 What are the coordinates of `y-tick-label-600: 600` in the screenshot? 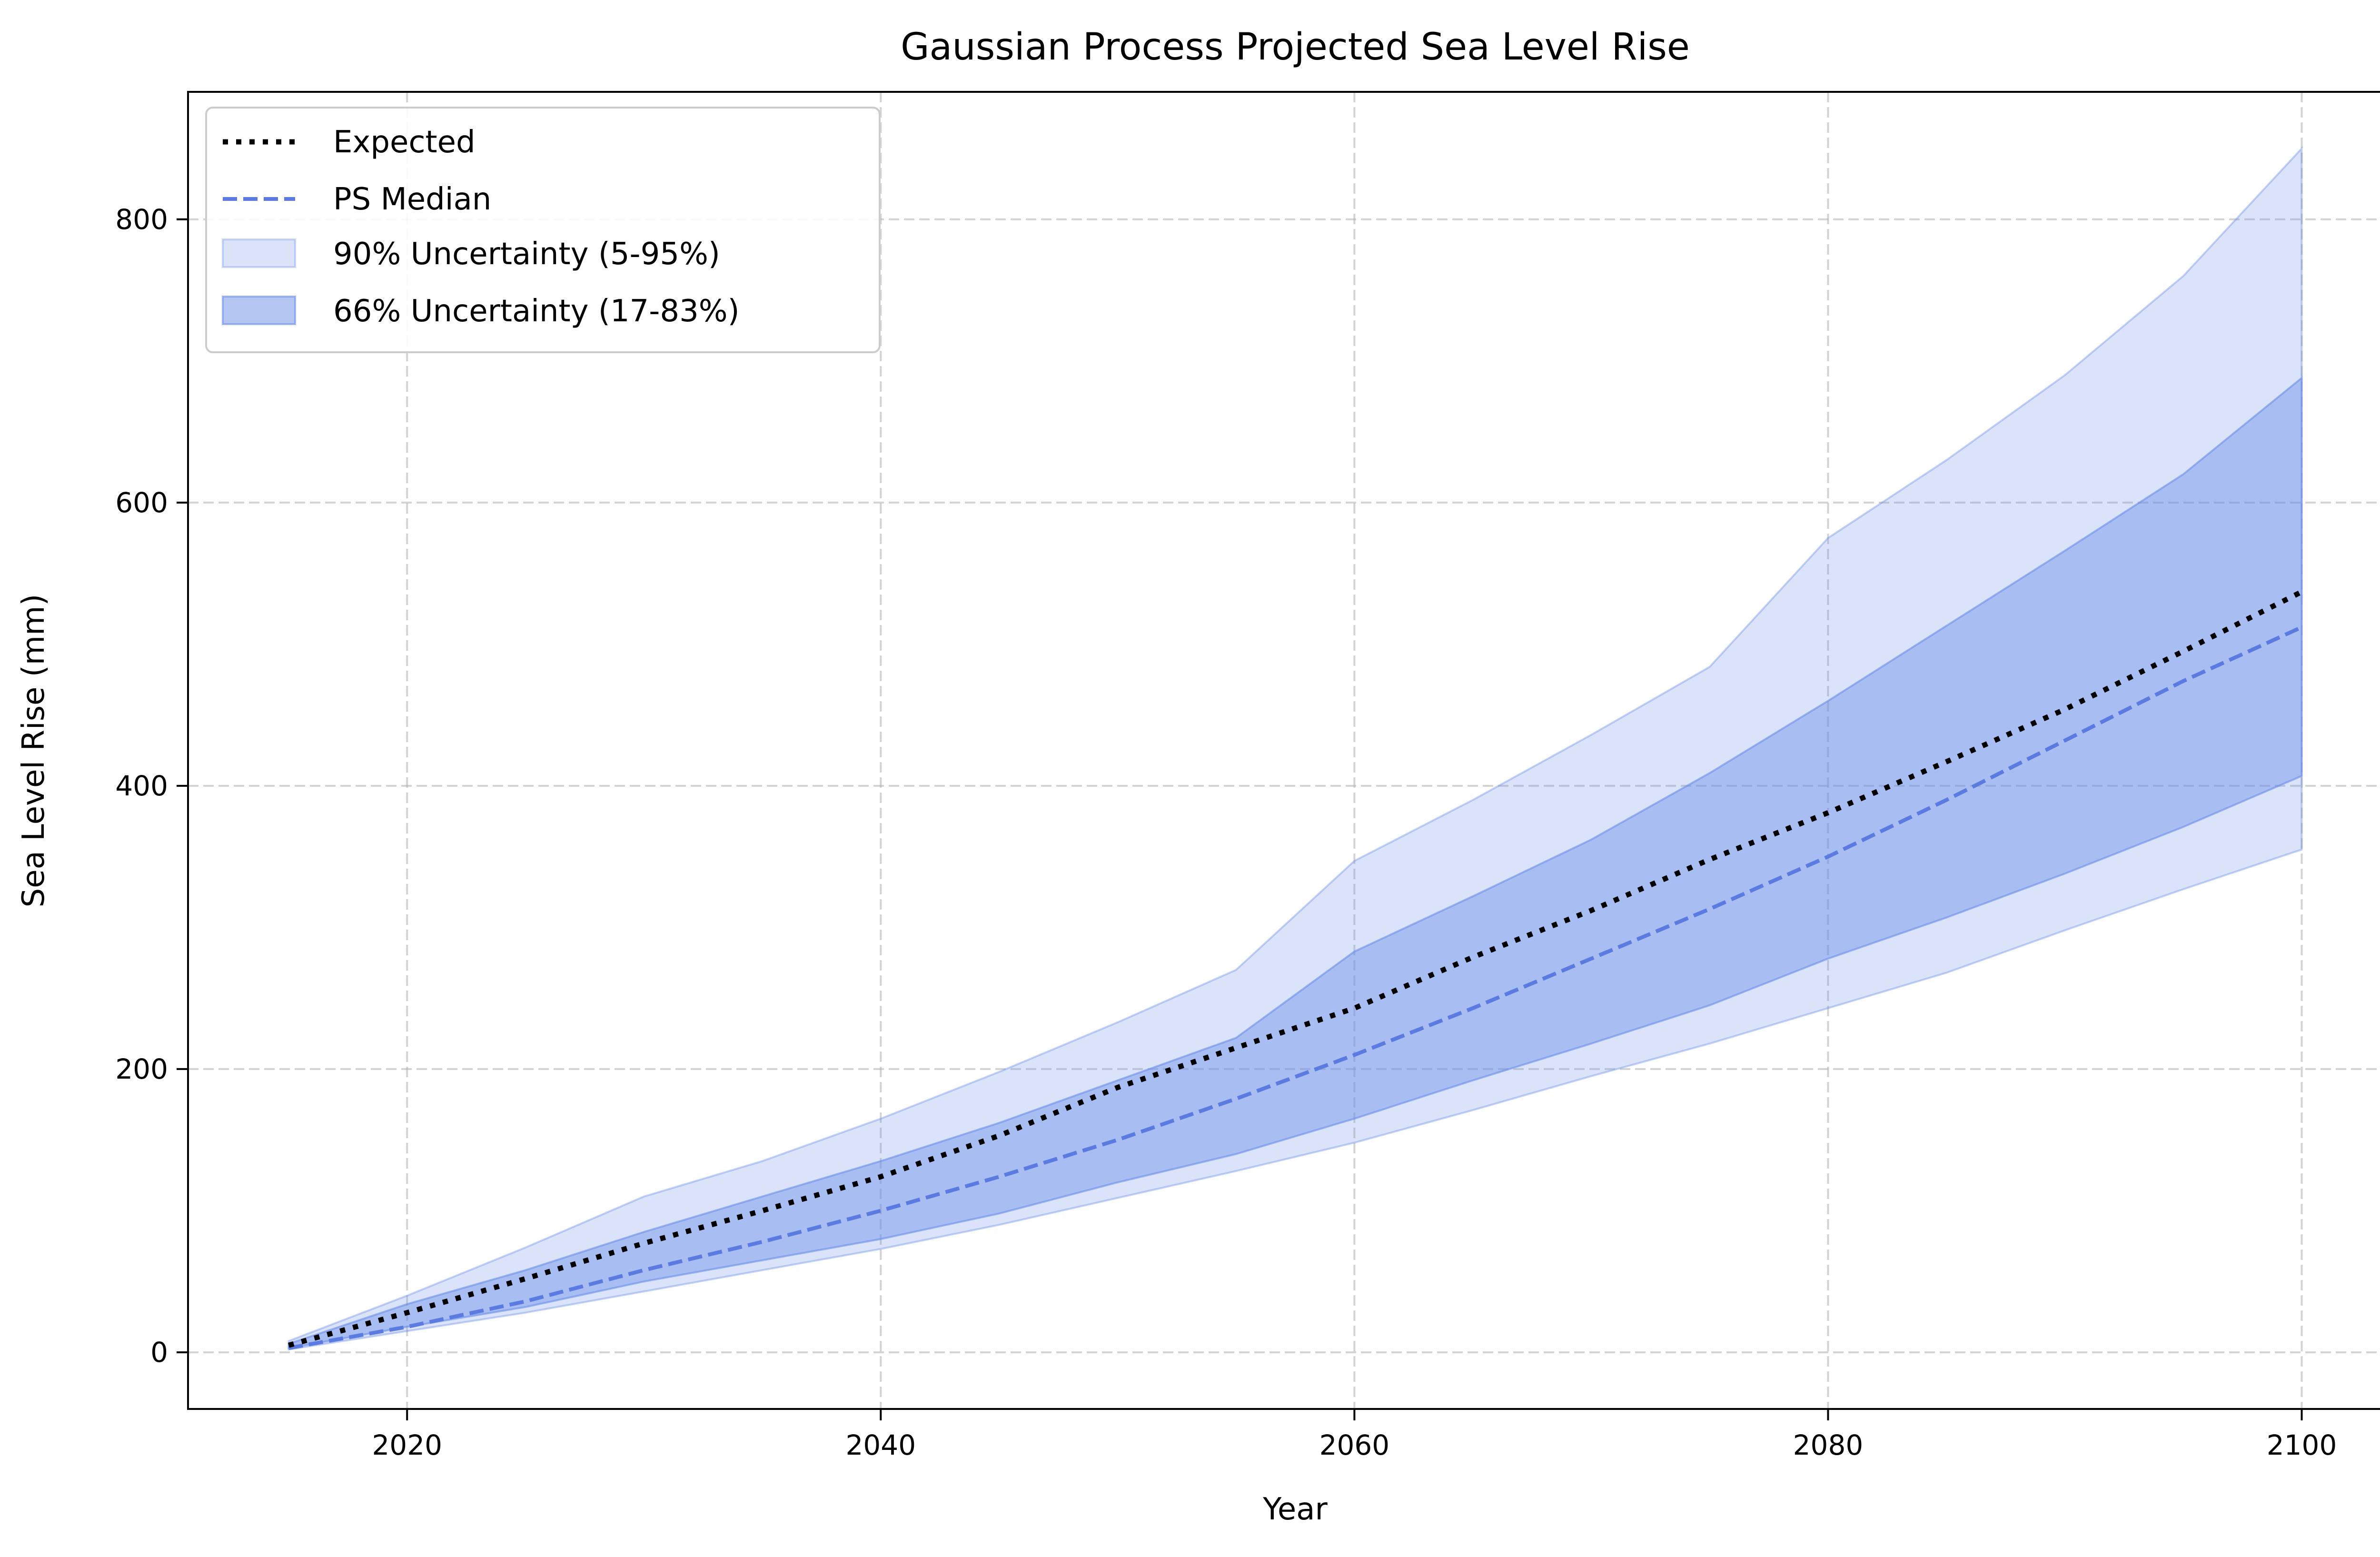 It's located at (141, 503).